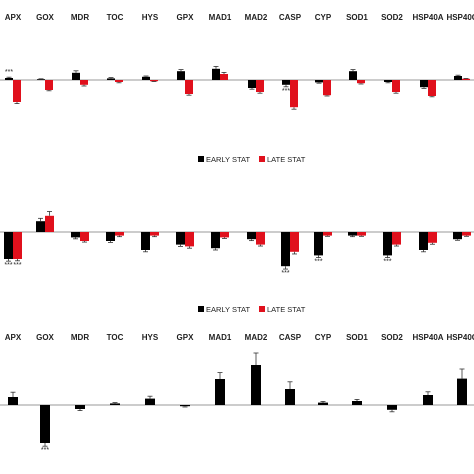  Describe the element at coordinates (228, 159) in the screenshot. I see `legend-label-early: EARLY STAT` at that location.